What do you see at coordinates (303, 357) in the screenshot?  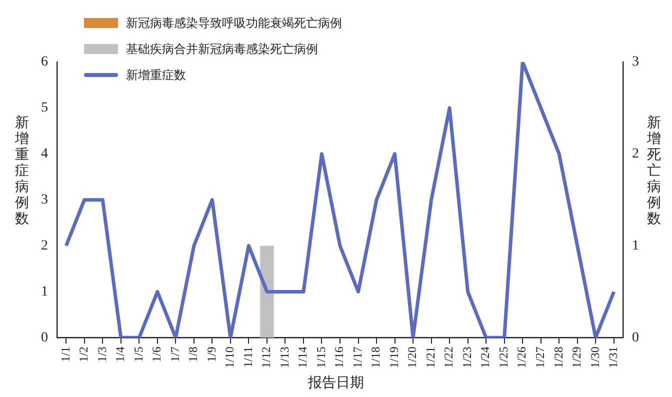 I see `x-tick-label: 1/14` at bounding box center [303, 357].